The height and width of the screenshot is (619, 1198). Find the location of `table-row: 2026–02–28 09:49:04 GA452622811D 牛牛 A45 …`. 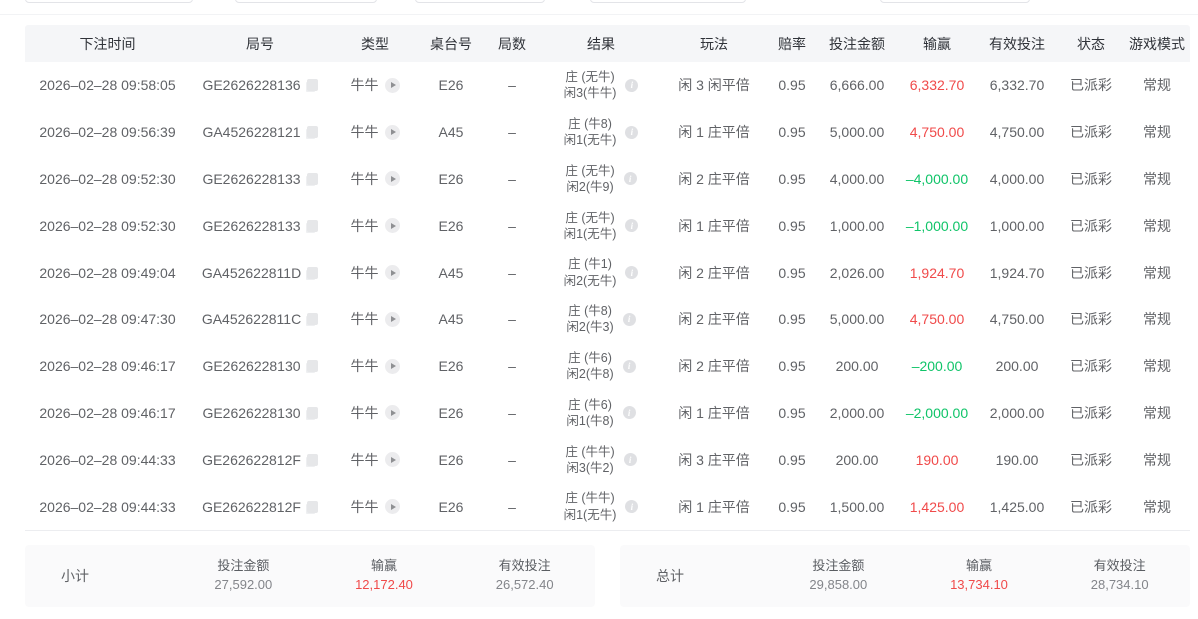

table-row: 2026–02–28 09:49:04 GA452622811D 牛牛 A45 … is located at coordinates (607, 272).